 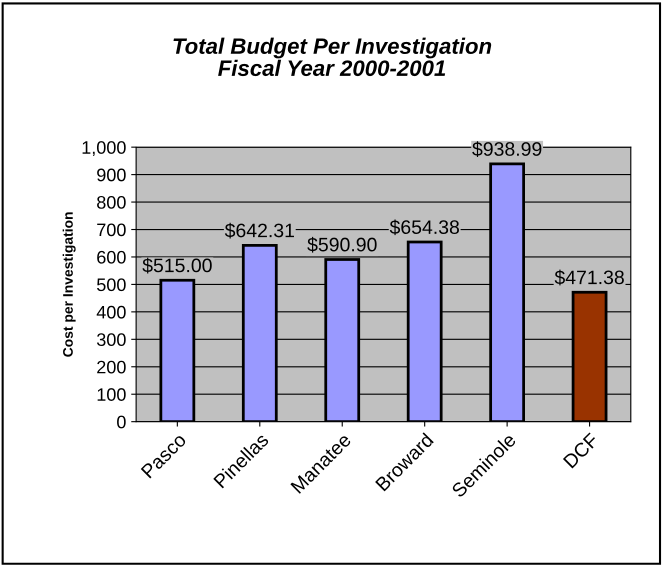 What do you see at coordinates (111, 229) in the screenshot?
I see `y-tick-label: 700` at bounding box center [111, 229].